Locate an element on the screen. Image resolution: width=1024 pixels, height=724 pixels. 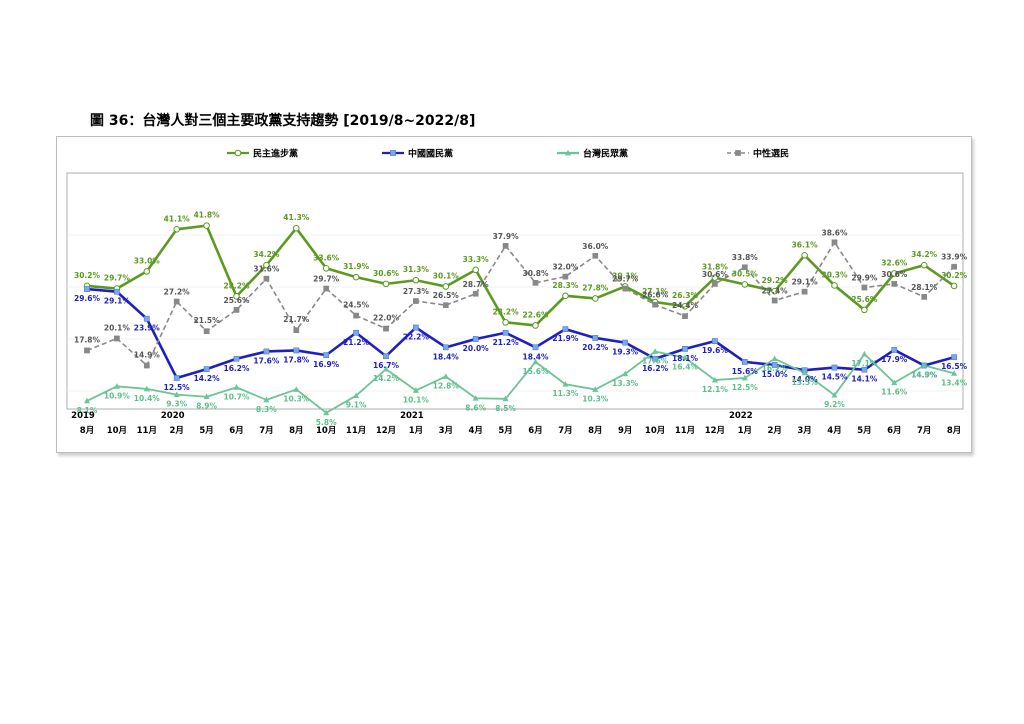
data-label: 19.6% is located at coordinates (715, 350).